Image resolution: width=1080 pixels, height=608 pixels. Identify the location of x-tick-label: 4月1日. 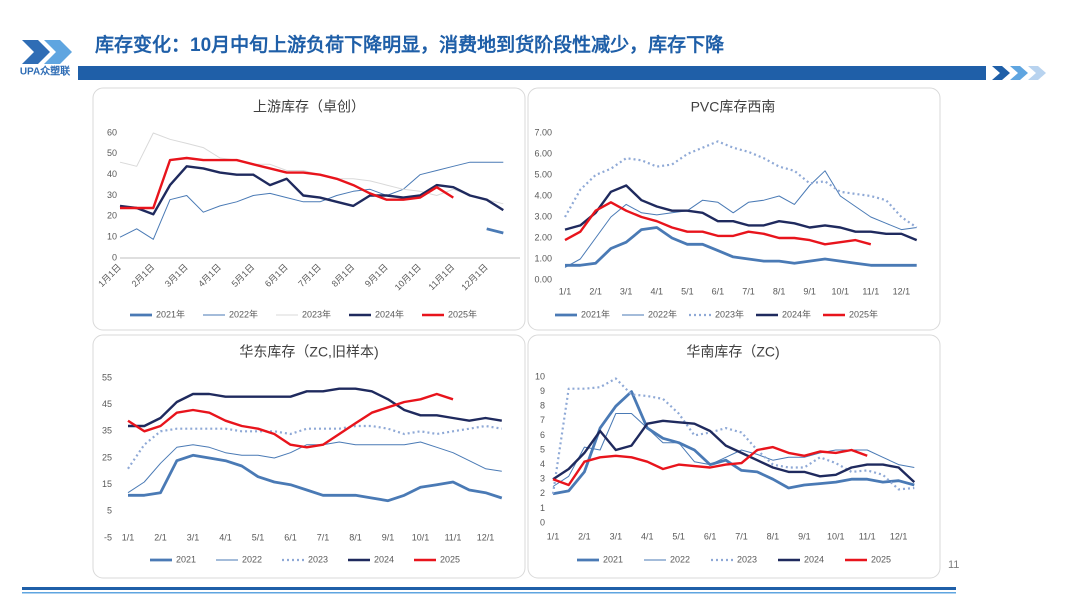
(209, 275).